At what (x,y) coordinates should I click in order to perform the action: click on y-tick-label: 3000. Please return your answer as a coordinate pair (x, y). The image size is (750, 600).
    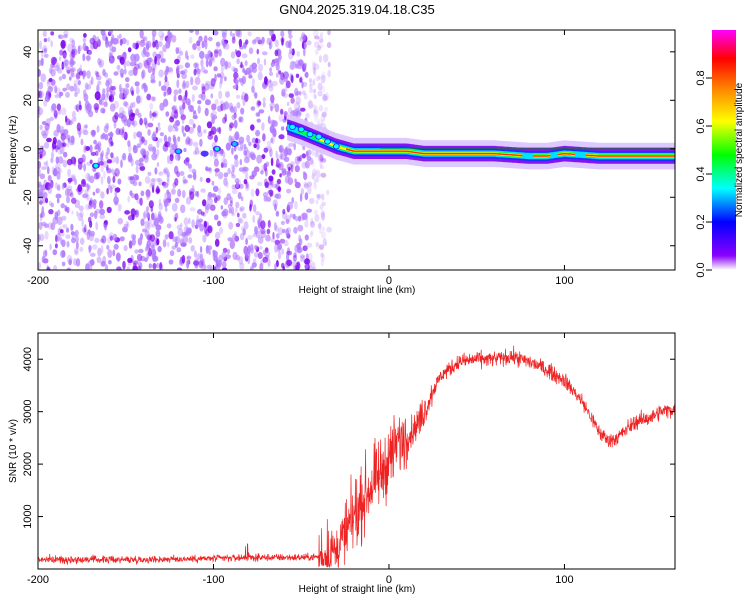
    Looking at the image, I should click on (28, 411).